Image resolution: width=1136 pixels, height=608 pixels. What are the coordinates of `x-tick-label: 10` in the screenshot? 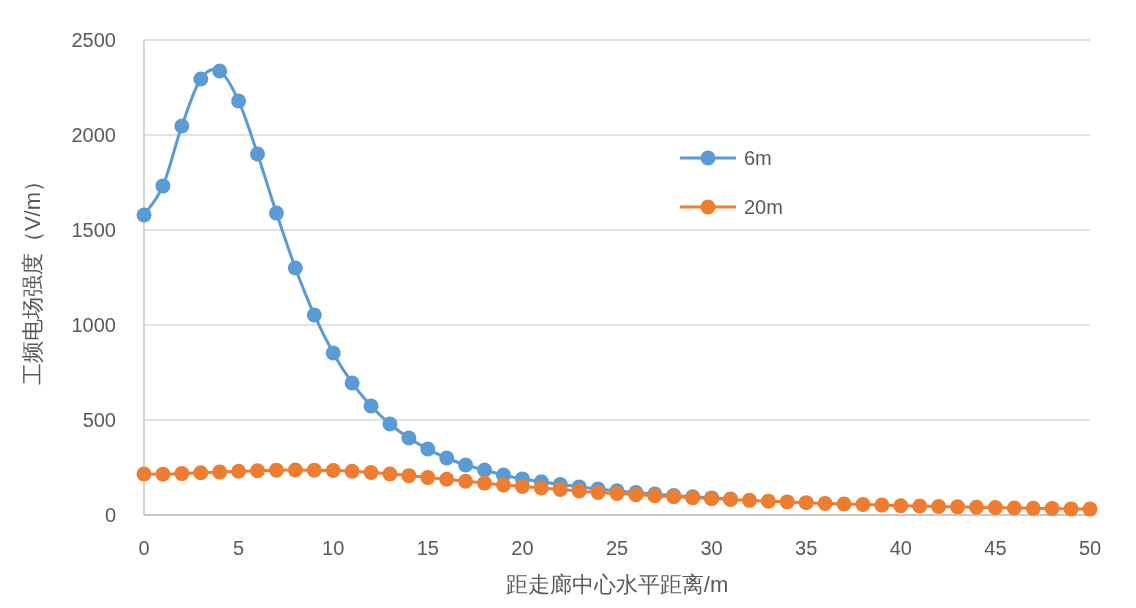 It's located at (333, 548).